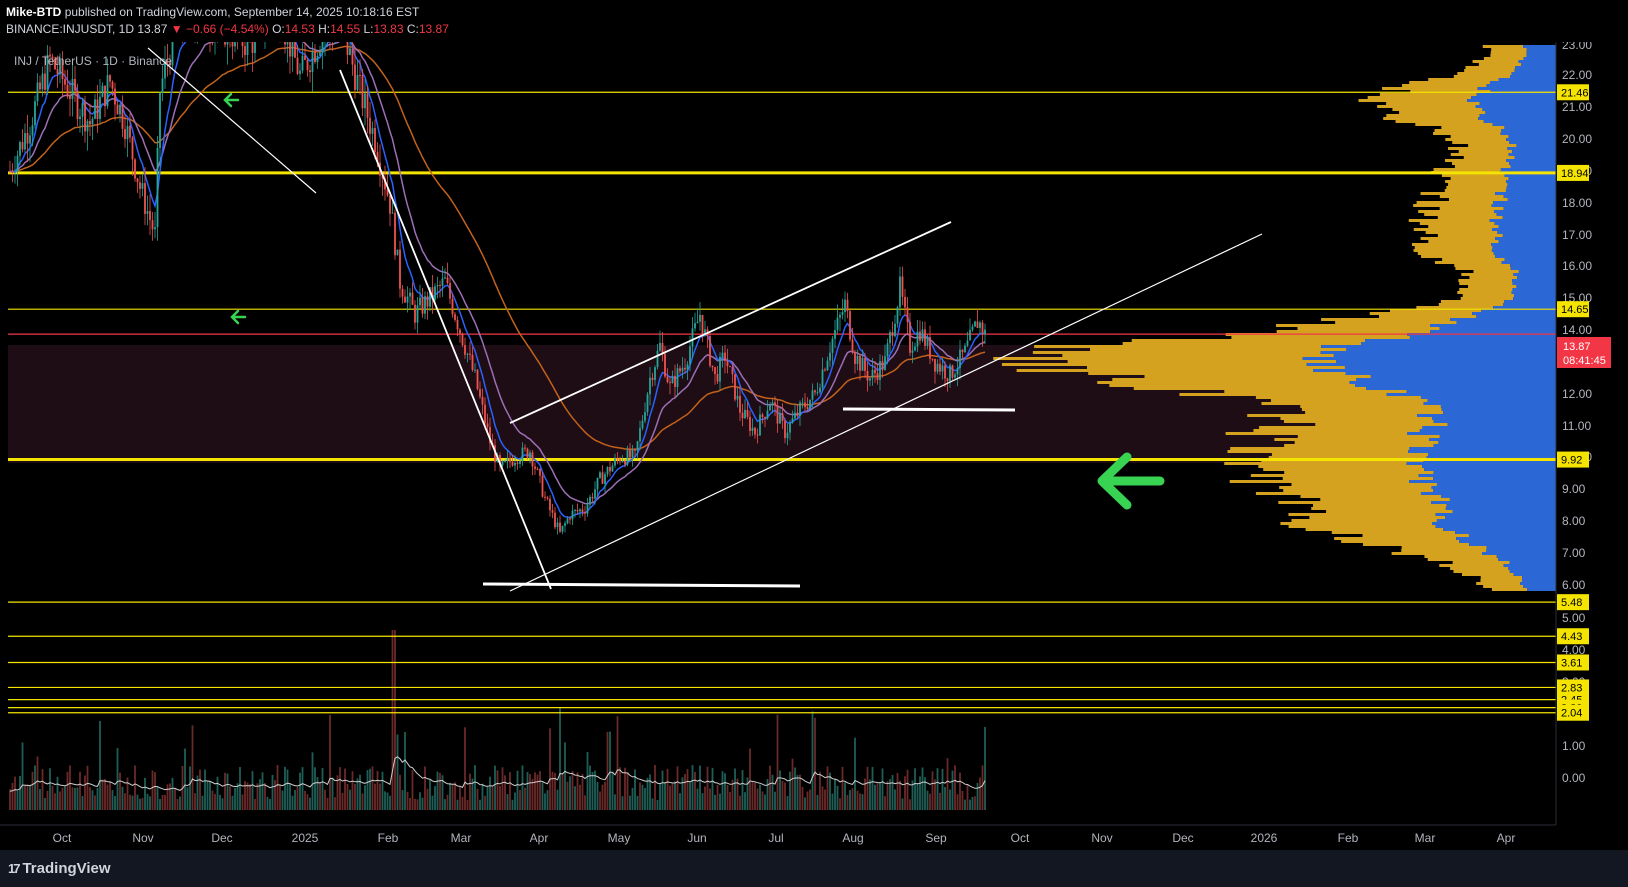  Describe the element at coordinates (59, 868) in the screenshot. I see `tradingview-logo: 17 TradingView` at that location.